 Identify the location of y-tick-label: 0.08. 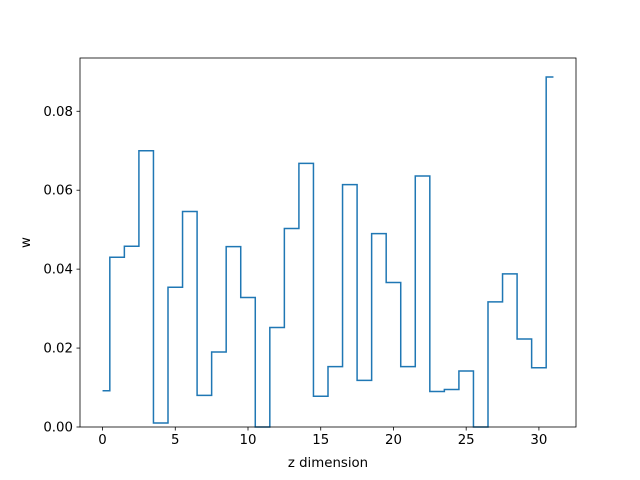
(58, 112).